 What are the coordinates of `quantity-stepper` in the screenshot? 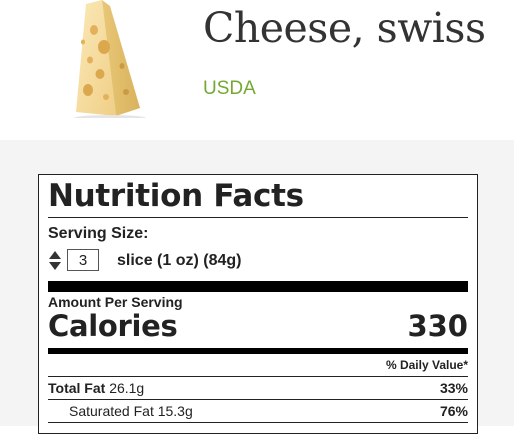 It's located at (55, 261).